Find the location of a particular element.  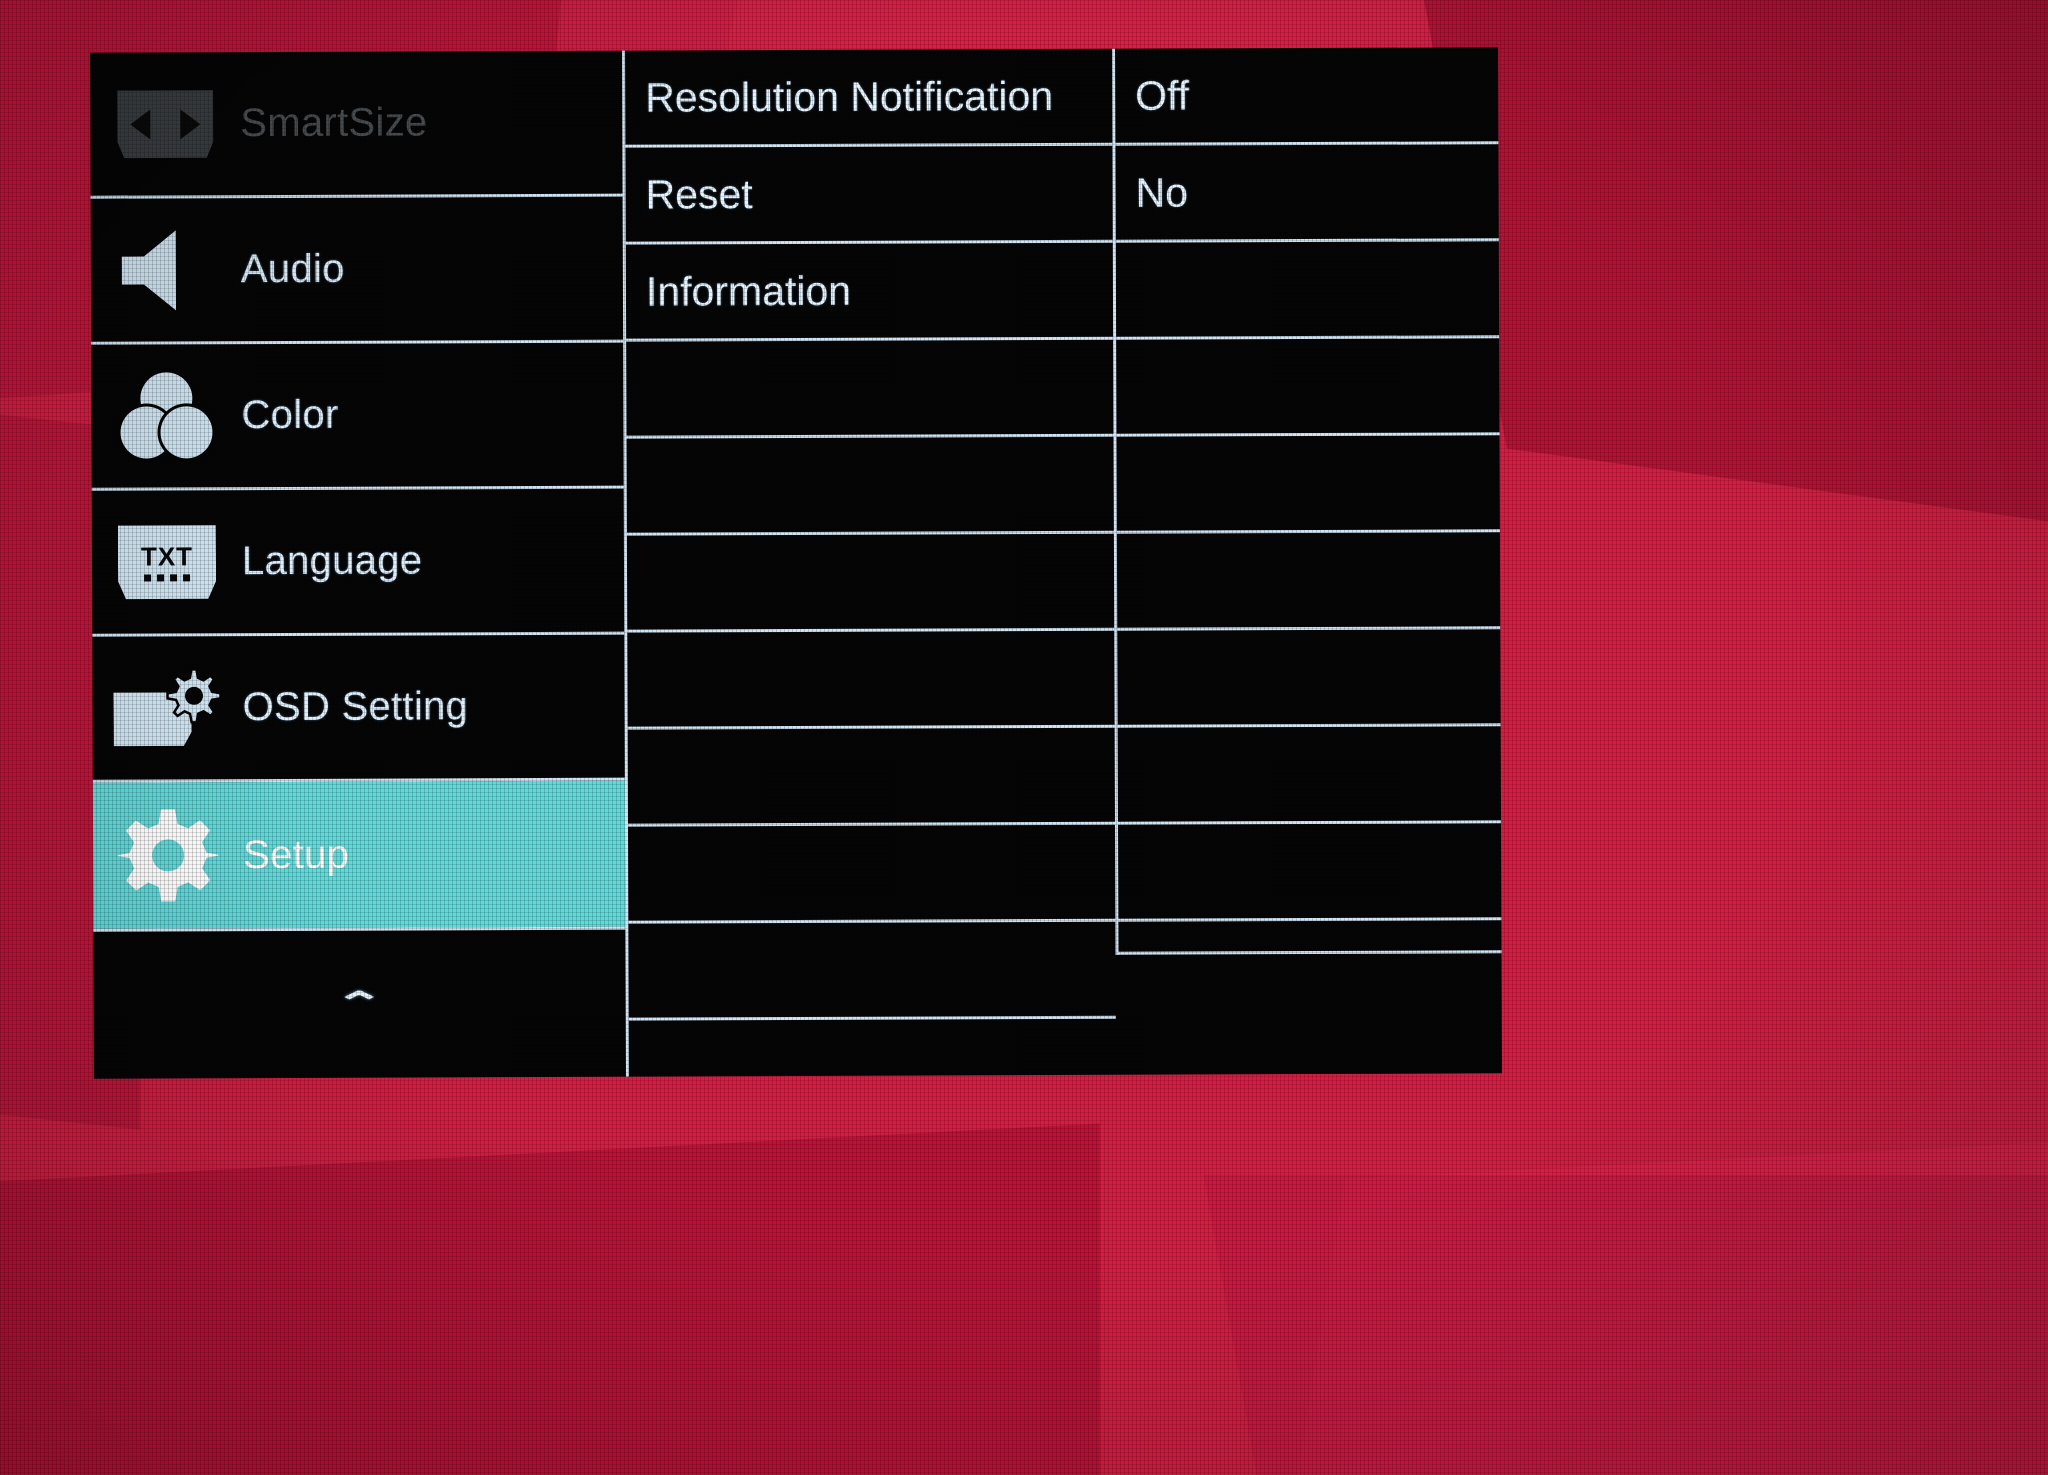

sidebar-item-label: Audio is located at coordinates (292, 269).